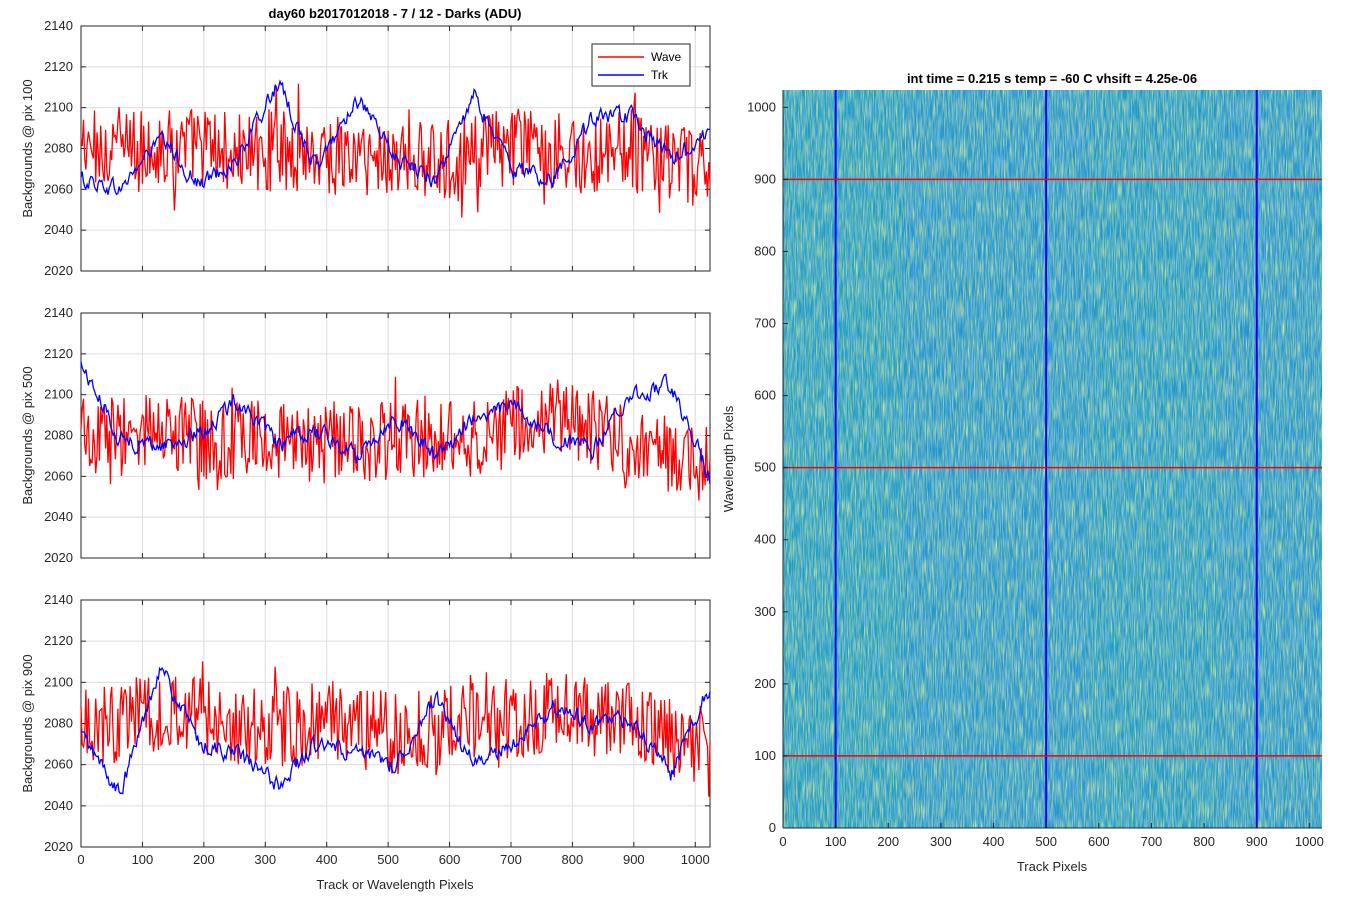 The image size is (1350, 900). What do you see at coordinates (395, 13) in the screenshot?
I see `figure-title: day60 b2017012018 - 7 / 12 - Darks (ADU)` at bounding box center [395, 13].